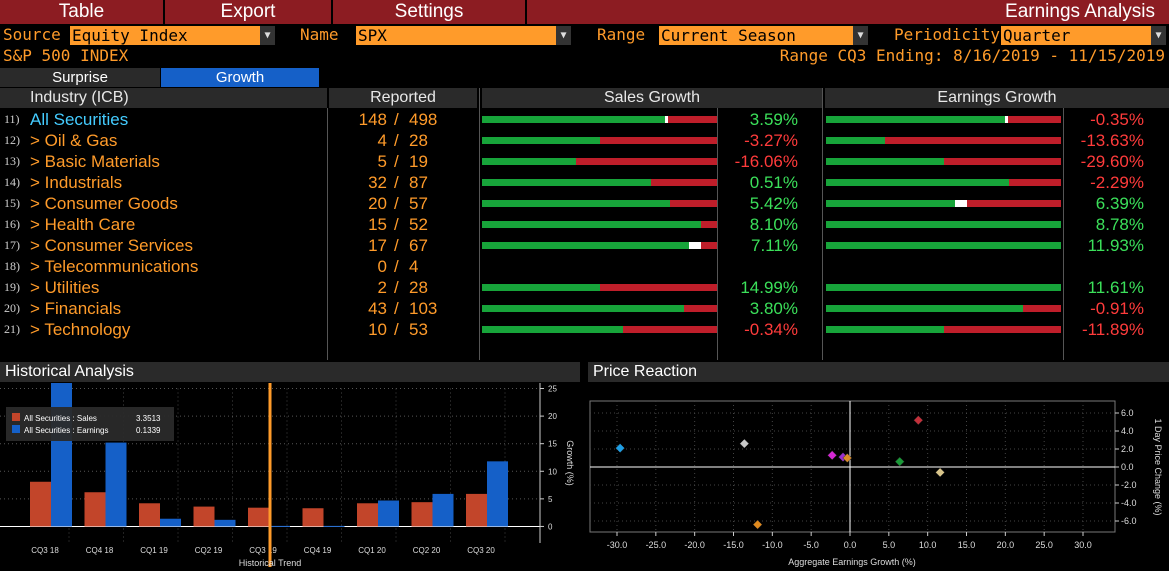 This screenshot has width=1169, height=571. I want to click on header-reported: Reported, so click(403, 98).